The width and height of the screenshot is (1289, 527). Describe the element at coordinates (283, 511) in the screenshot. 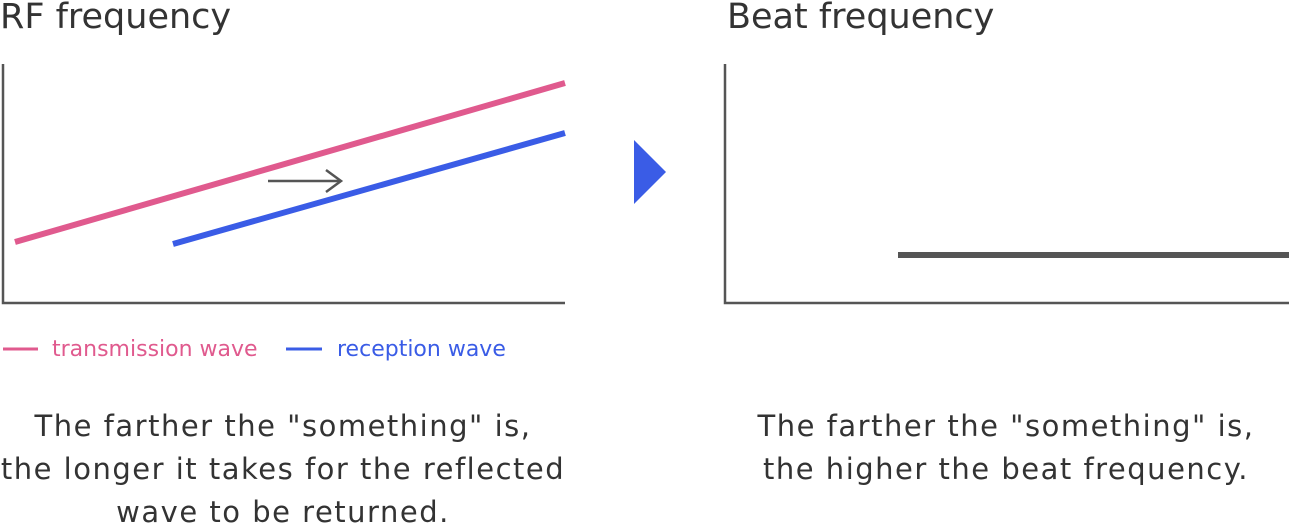

I see `caption-line: wave to be returned.` at that location.